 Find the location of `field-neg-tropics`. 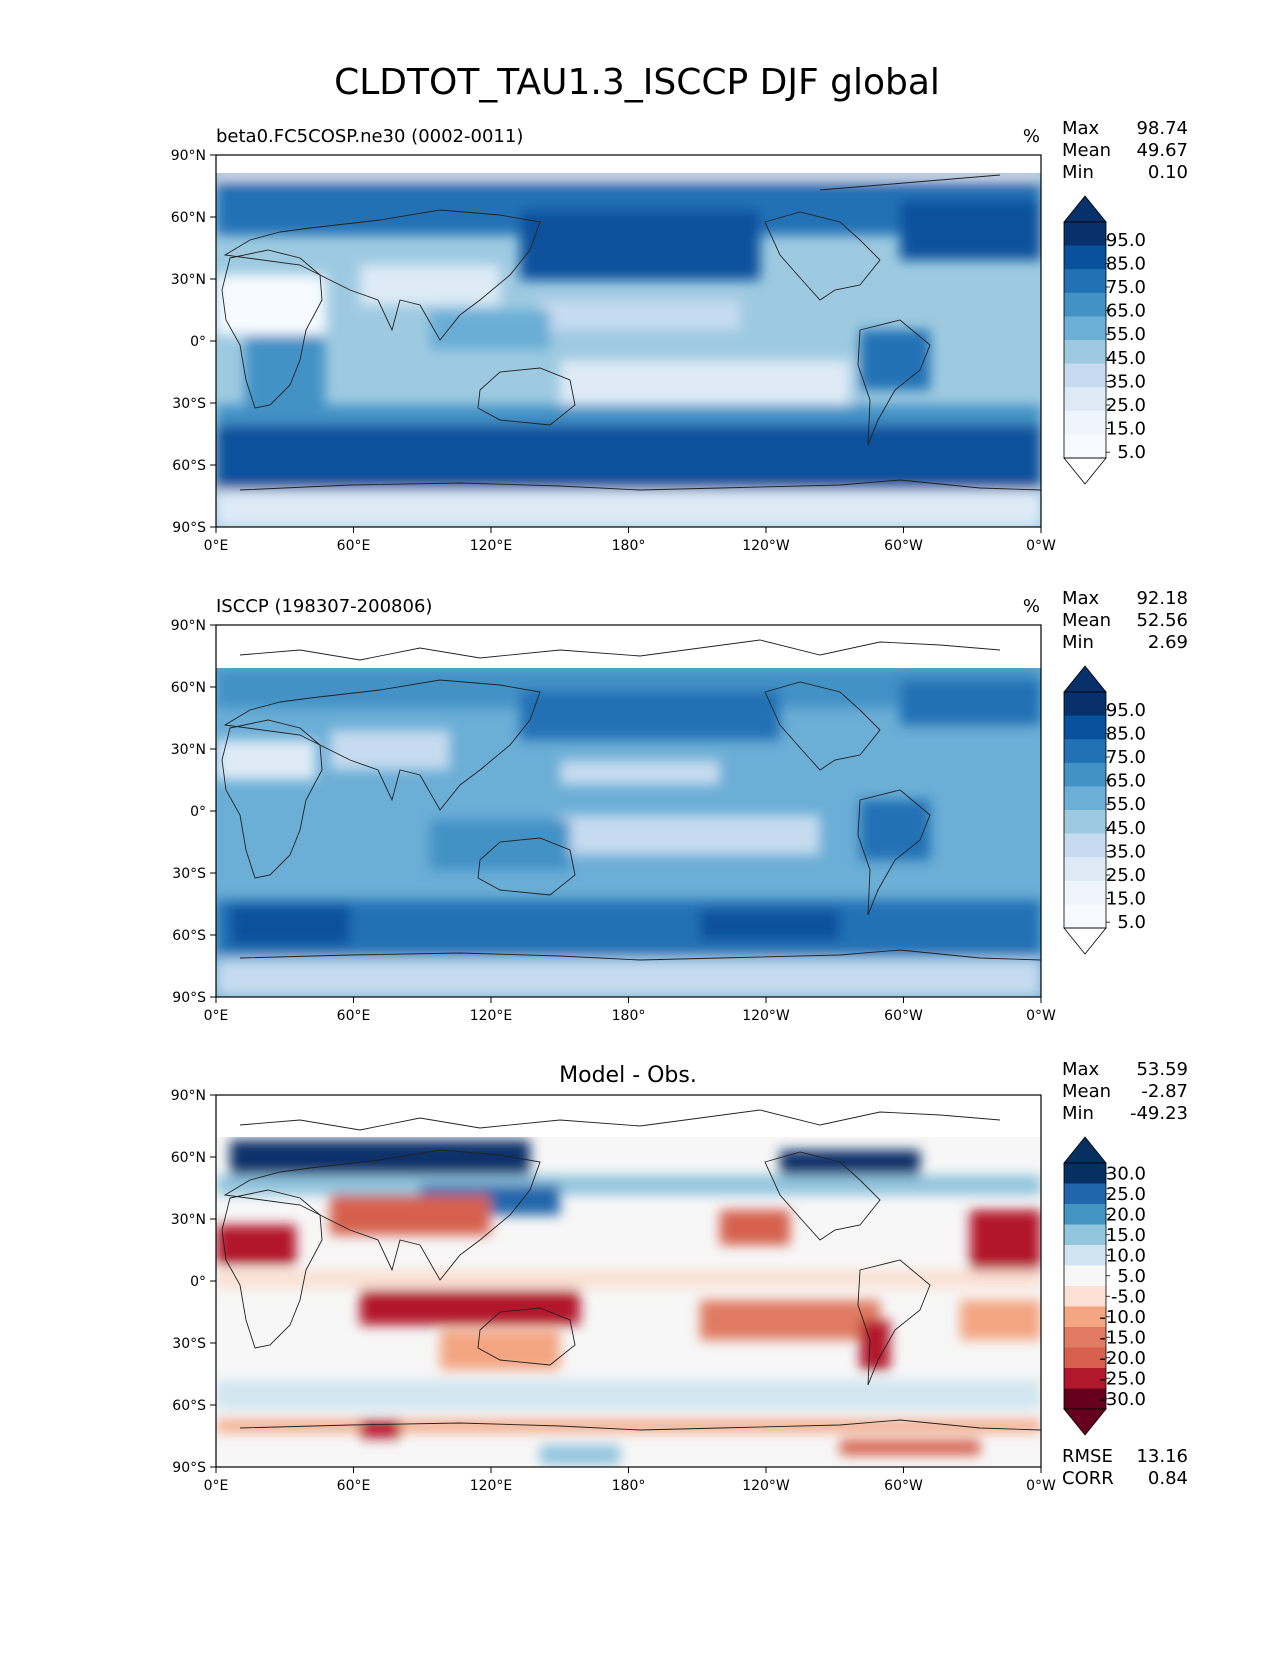

field-neg-tropics is located at coordinates (470, 1307).